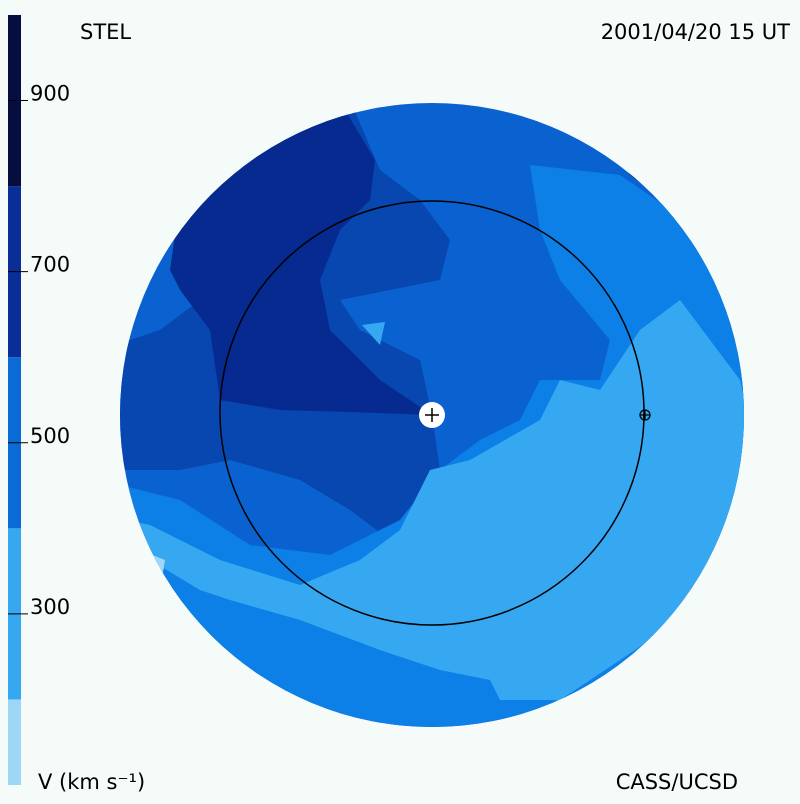  What do you see at coordinates (677, 782) in the screenshot?
I see `credit: CASS/UCSD` at bounding box center [677, 782].